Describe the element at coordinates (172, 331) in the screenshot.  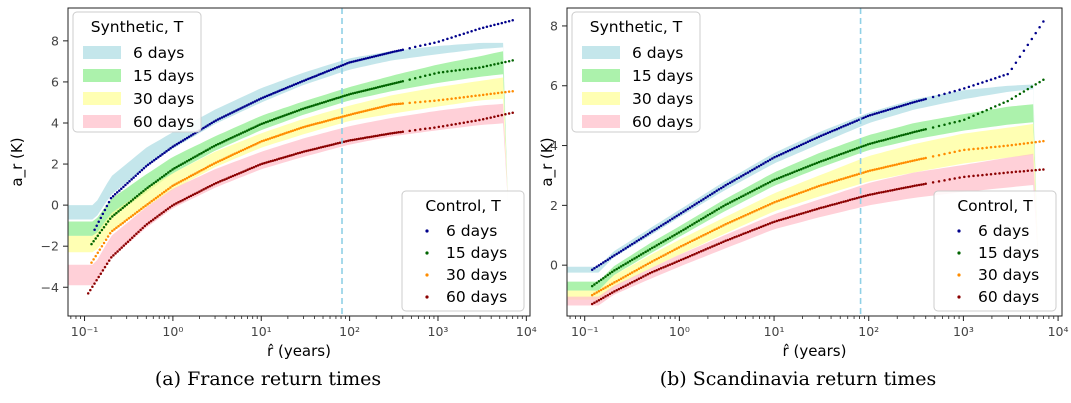
I see `x-tick-label: 10⁰` at that location.